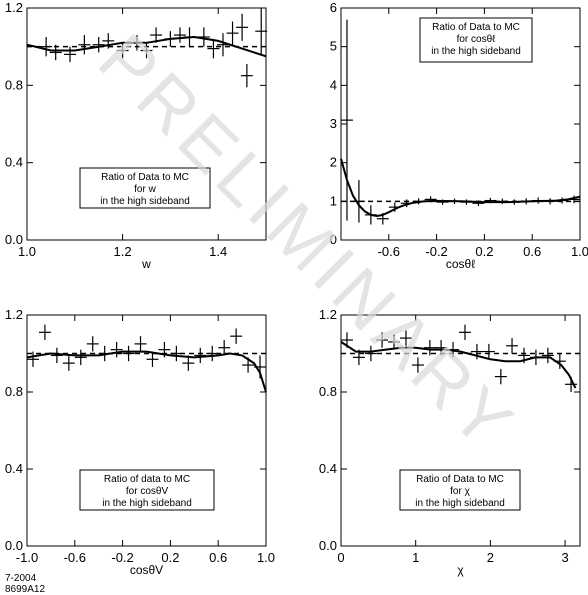 The width and height of the screenshot is (588, 595). I want to click on x-tick-label: 1, so click(415, 557).